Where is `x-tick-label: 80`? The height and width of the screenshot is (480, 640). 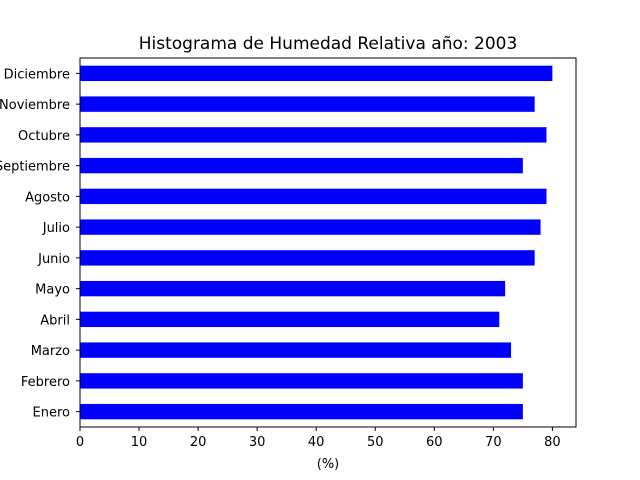
x-tick-label: 80 is located at coordinates (552, 442).